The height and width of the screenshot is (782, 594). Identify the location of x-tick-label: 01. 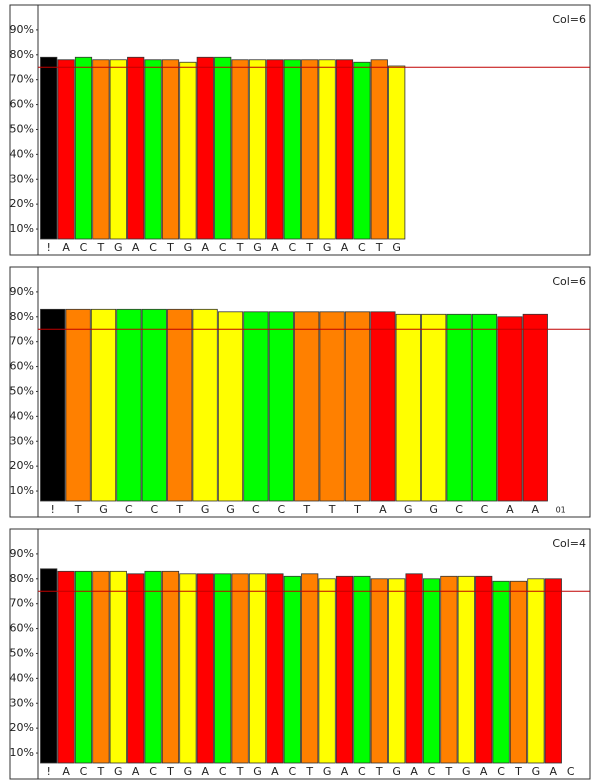
(561, 510).